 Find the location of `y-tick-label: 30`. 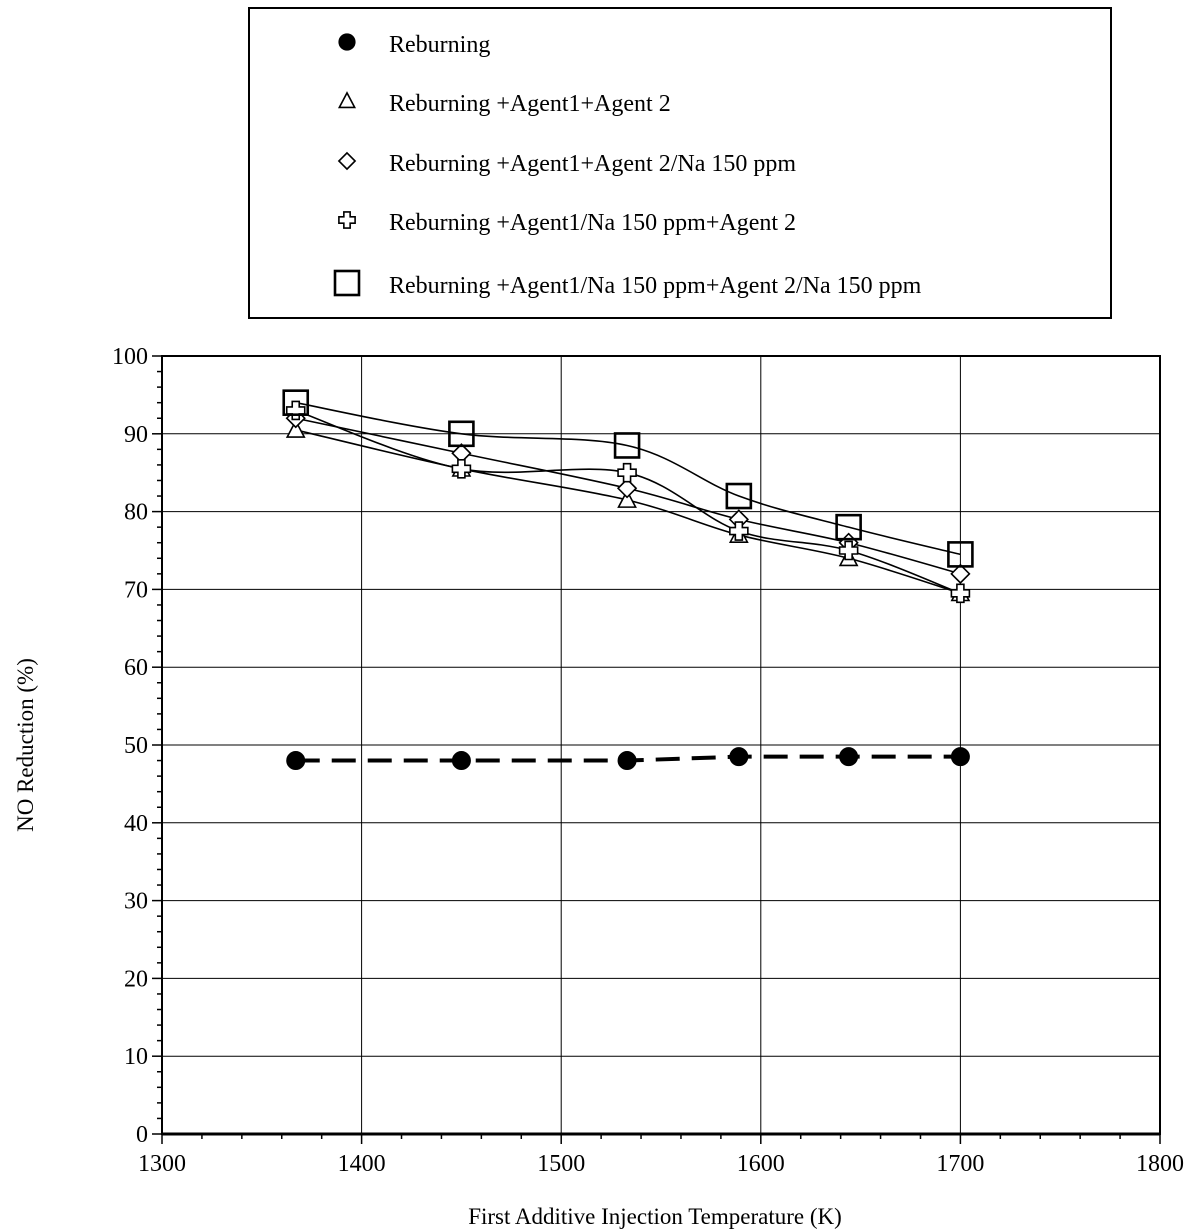

y-tick-label: 30 is located at coordinates (136, 902).